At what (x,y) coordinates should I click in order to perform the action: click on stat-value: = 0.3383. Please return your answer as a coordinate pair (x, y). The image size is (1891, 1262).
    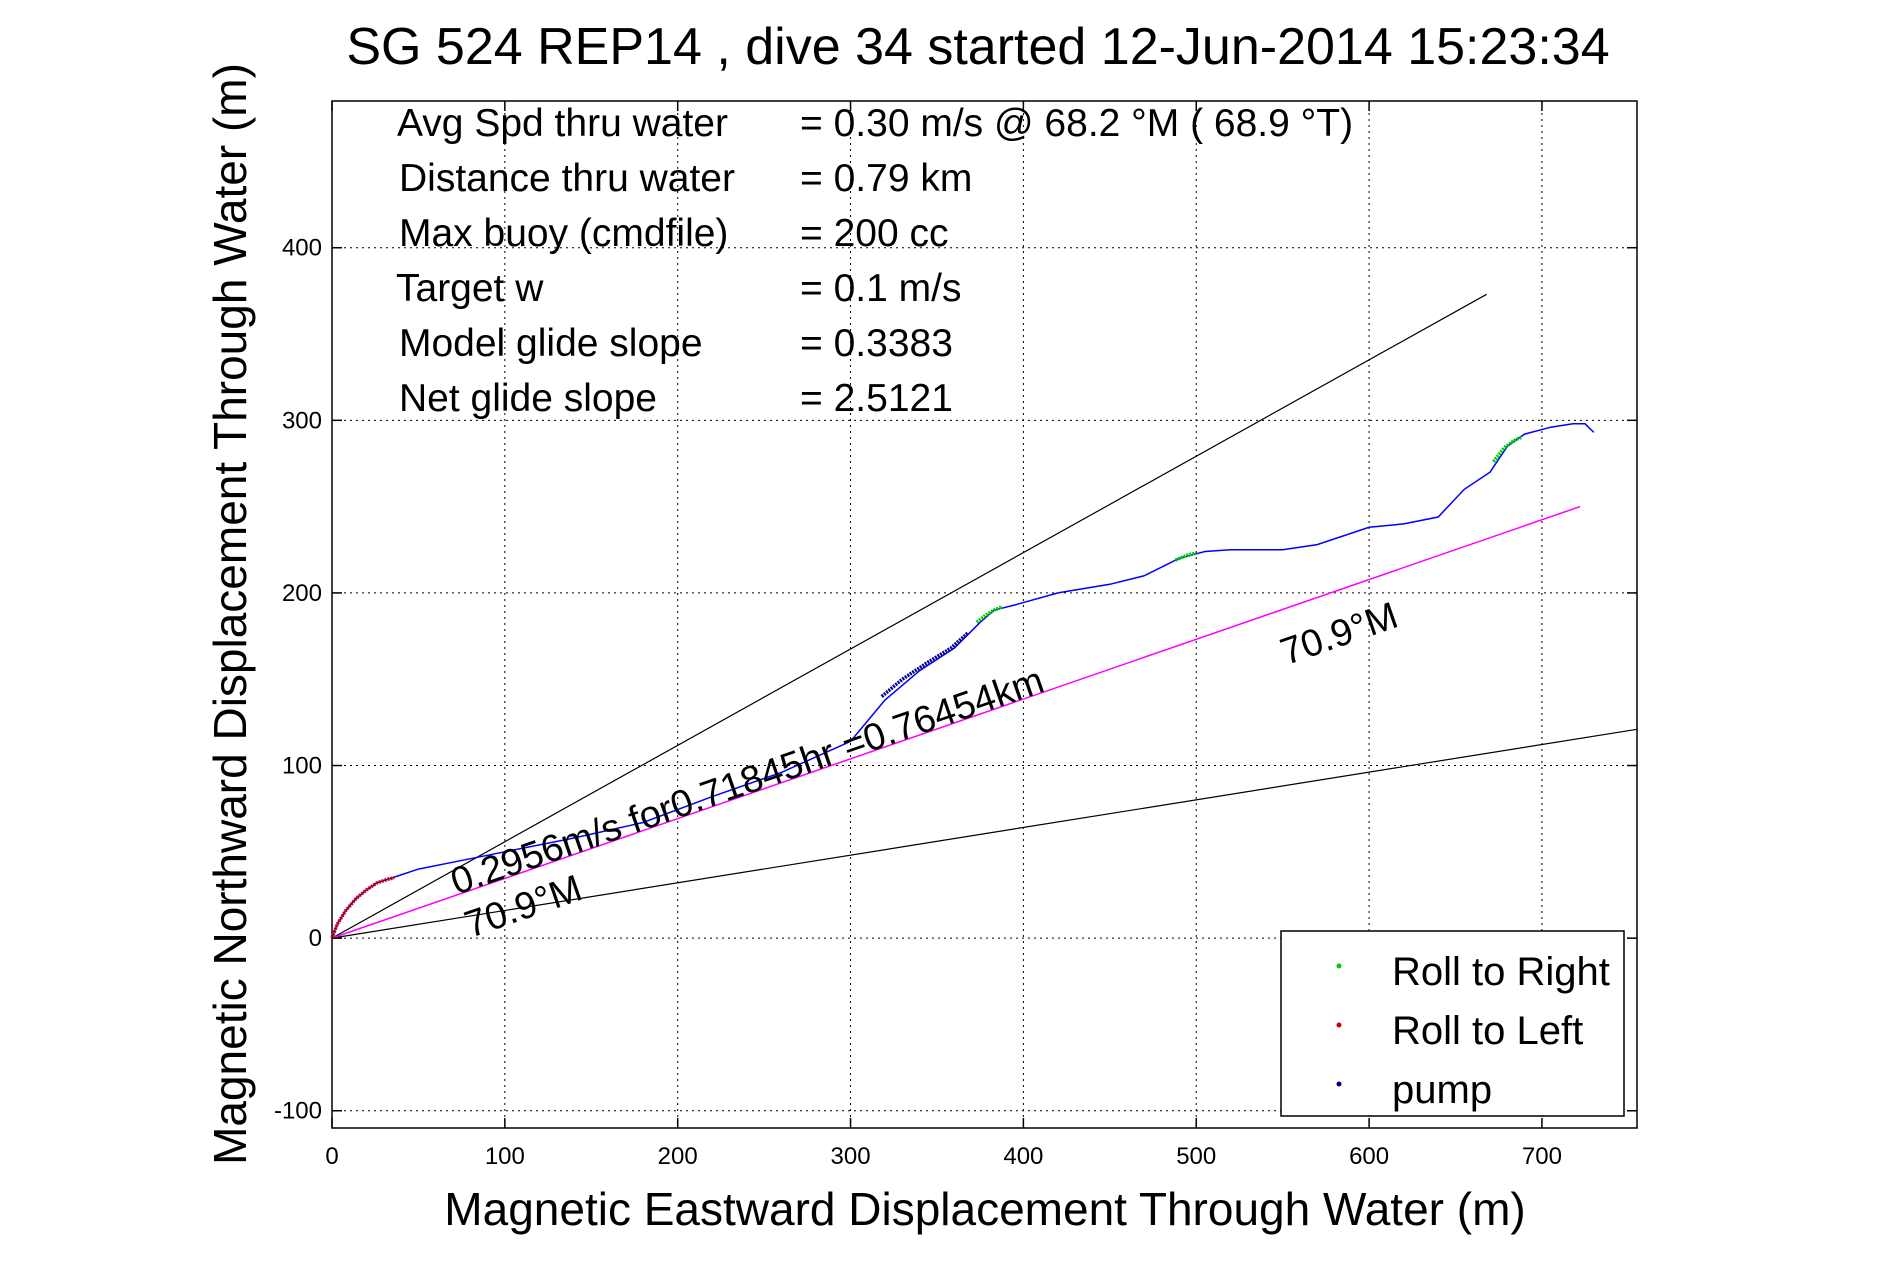
    Looking at the image, I should click on (876, 343).